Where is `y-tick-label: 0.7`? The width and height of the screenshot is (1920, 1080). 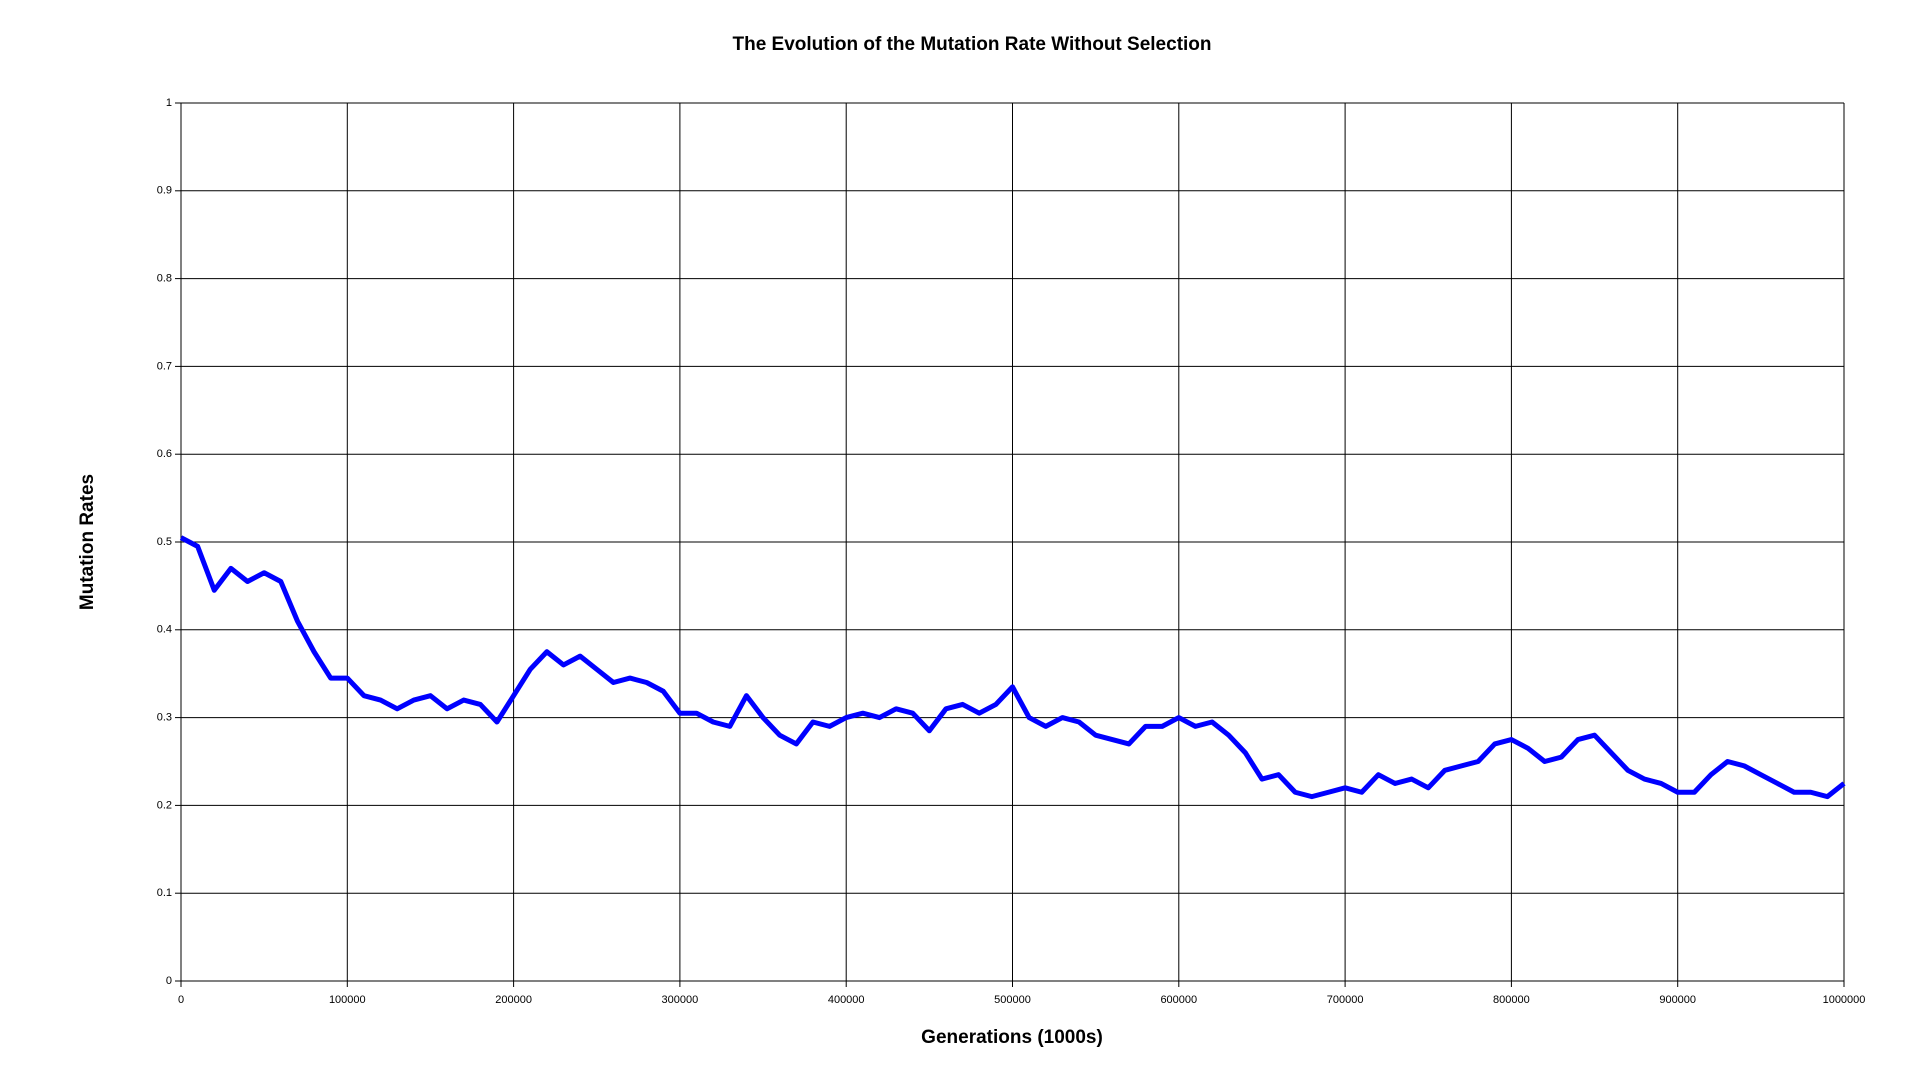 y-tick-label: 0.7 is located at coordinates (164, 366).